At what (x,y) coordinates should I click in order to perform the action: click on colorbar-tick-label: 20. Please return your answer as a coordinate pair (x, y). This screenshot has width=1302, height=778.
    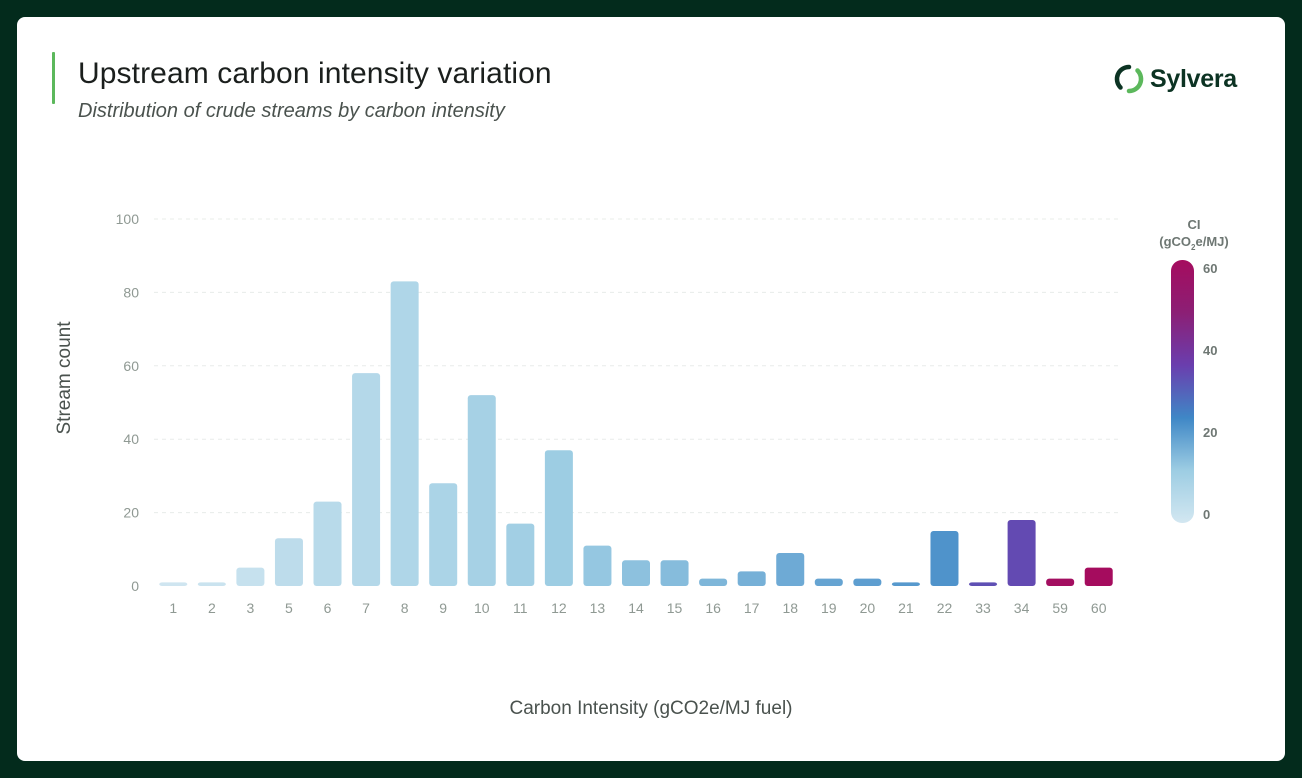
    Looking at the image, I should click on (1210, 432).